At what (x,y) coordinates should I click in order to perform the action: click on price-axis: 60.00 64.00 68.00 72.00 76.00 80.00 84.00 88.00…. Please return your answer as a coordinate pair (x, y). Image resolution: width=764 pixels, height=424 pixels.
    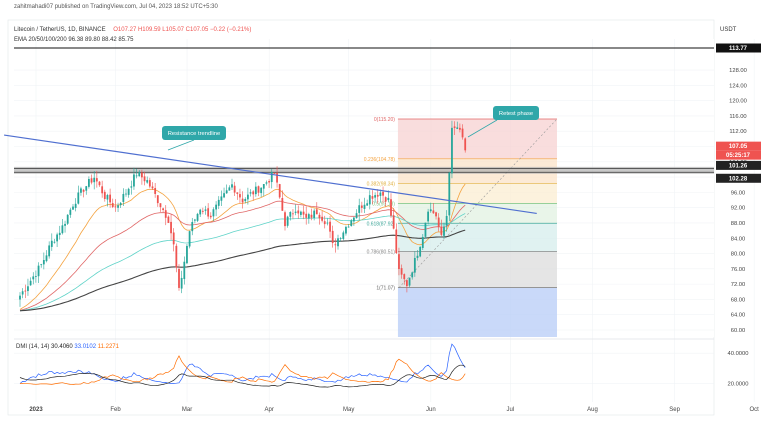
    Looking at the image, I should click on (738, 189).